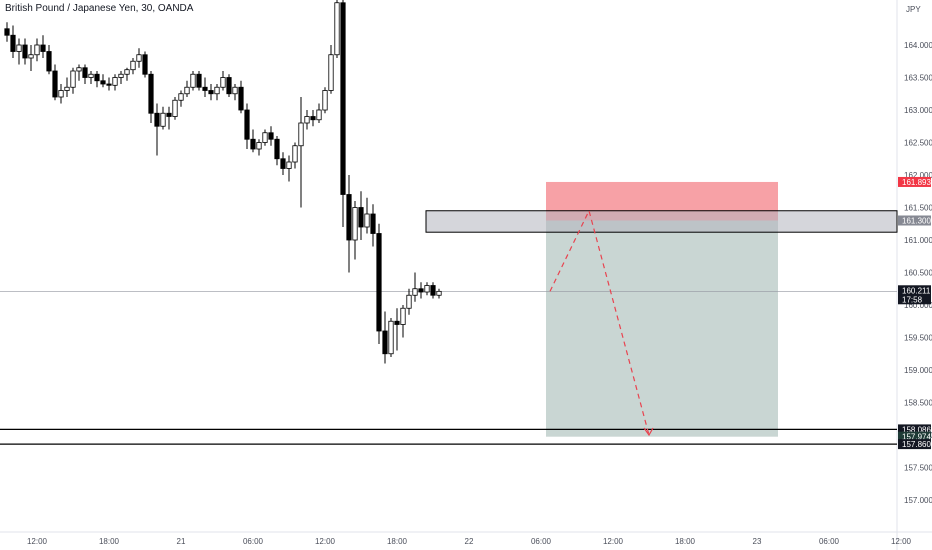 The height and width of the screenshot is (550, 932). Describe the element at coordinates (918, 143) in the screenshot. I see `y-tick-label: 162.500` at that location.